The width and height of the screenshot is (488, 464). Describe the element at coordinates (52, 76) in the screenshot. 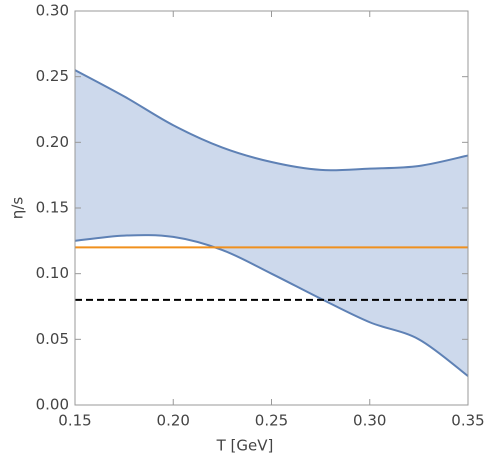

I see `y-tick-label: 0.25` at that location.